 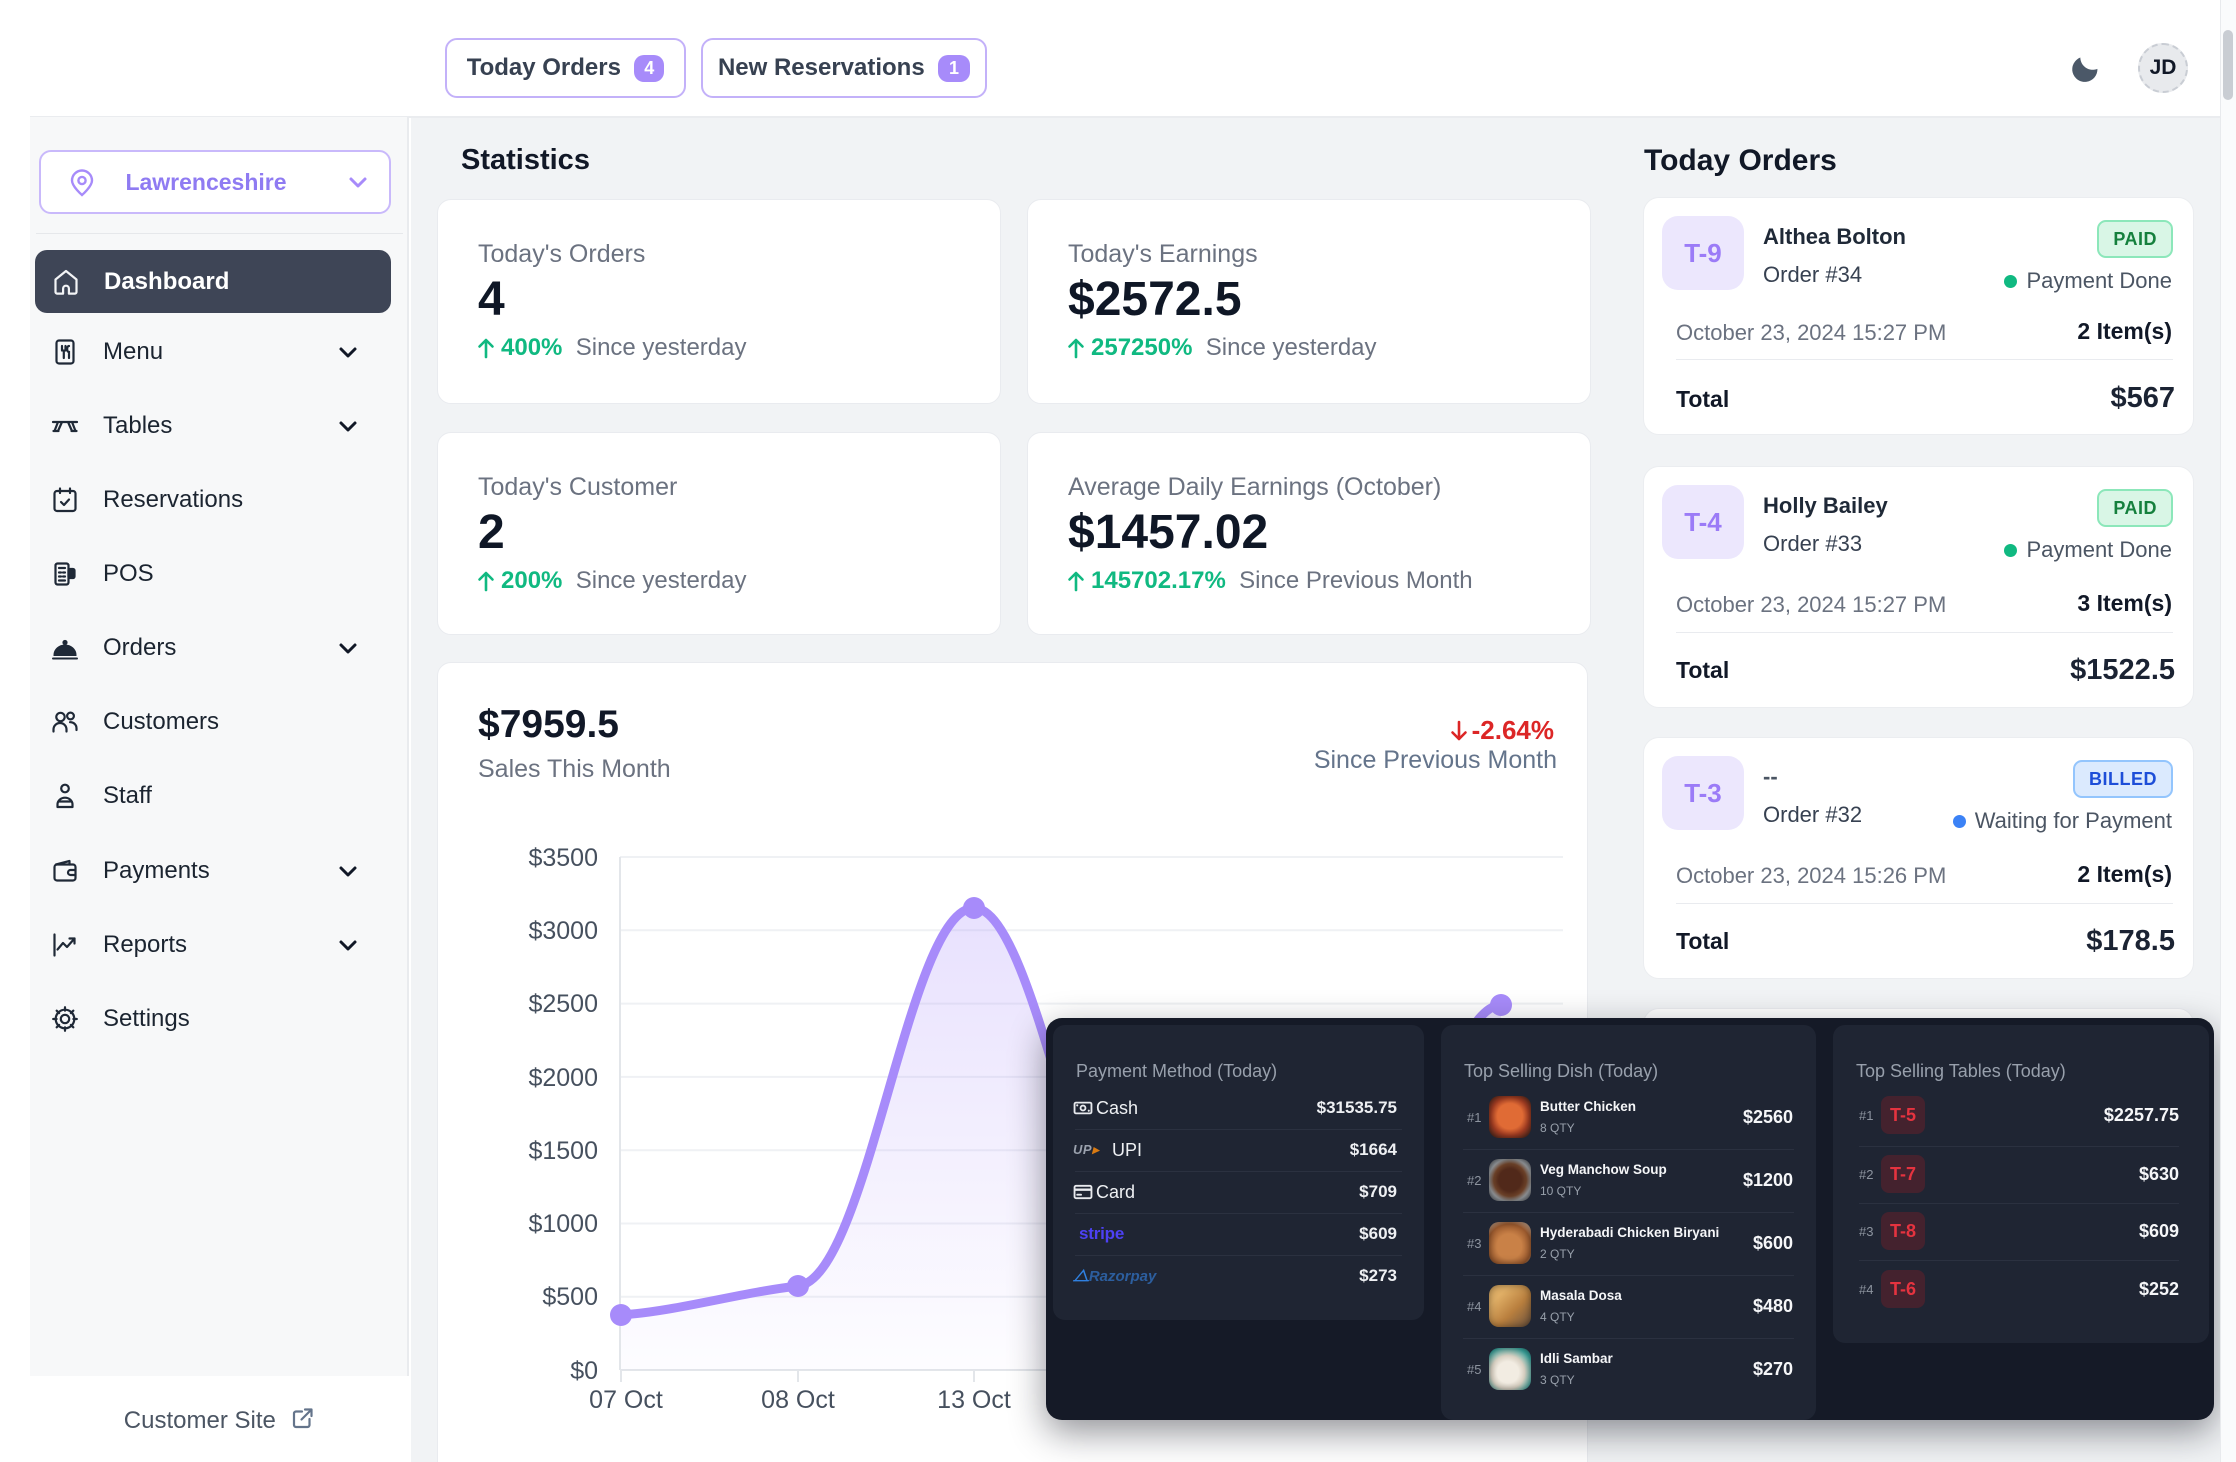 What do you see at coordinates (626, 1400) in the screenshot?
I see `svg-text: 07 Oct` at bounding box center [626, 1400].